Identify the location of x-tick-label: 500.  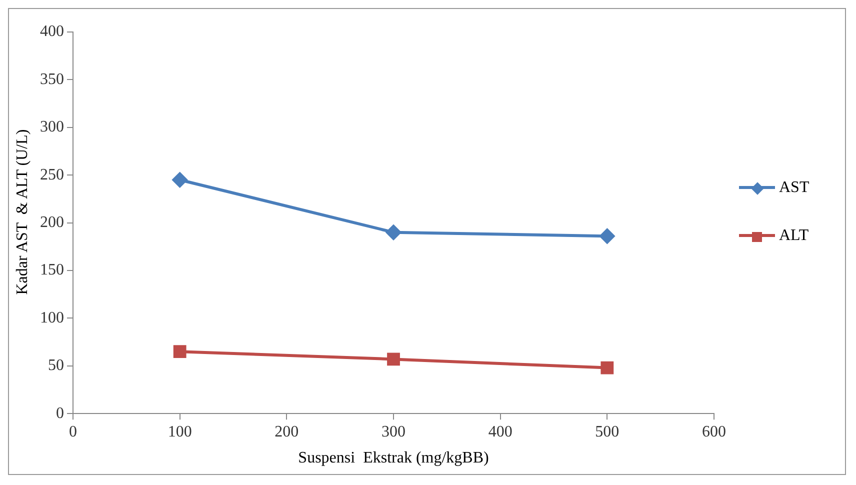
(607, 431).